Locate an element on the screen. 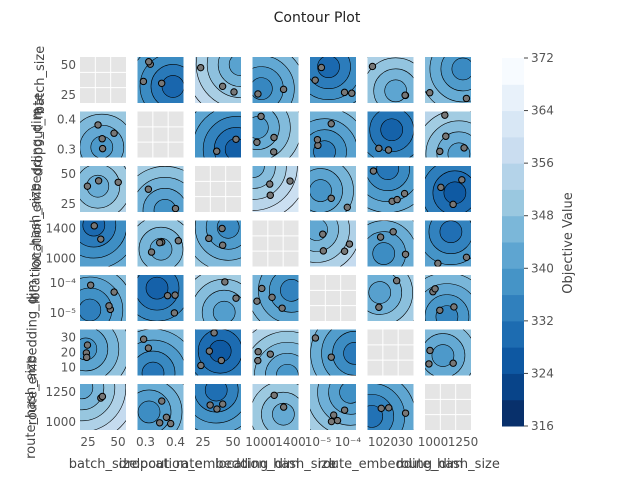 This screenshot has height=480, width=640. panel-dropout_rate-vs-location_hash_size is located at coordinates (160, 243).